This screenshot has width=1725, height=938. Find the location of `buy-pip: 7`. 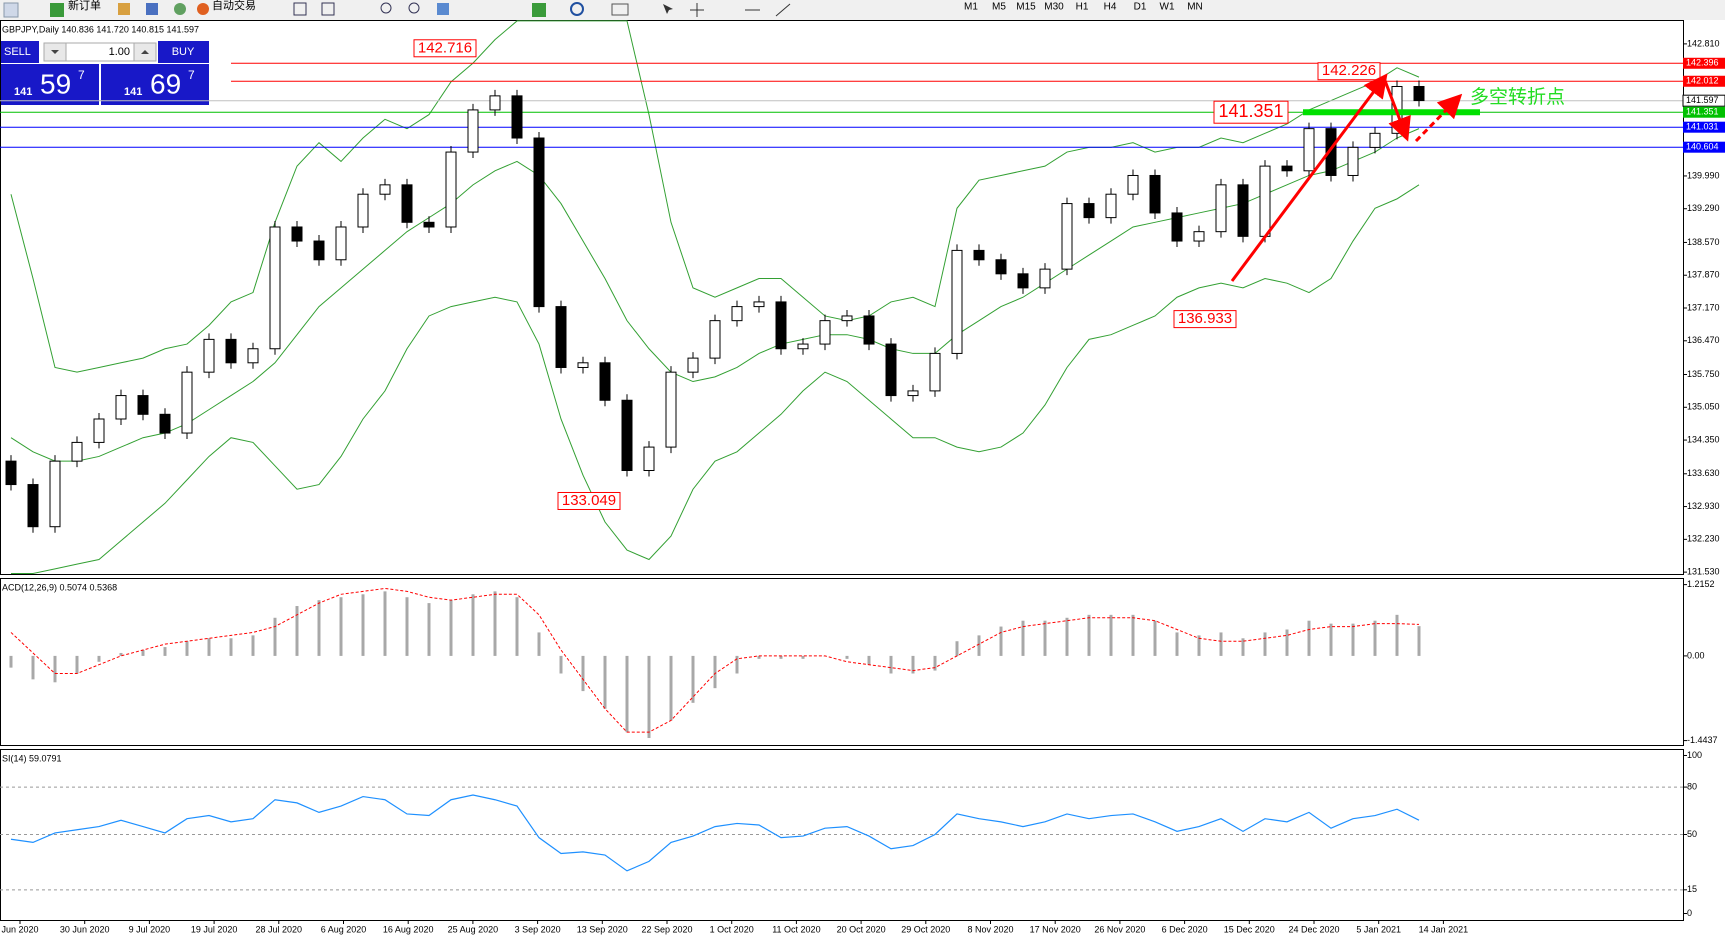

buy-pip: 7 is located at coordinates (191, 75).